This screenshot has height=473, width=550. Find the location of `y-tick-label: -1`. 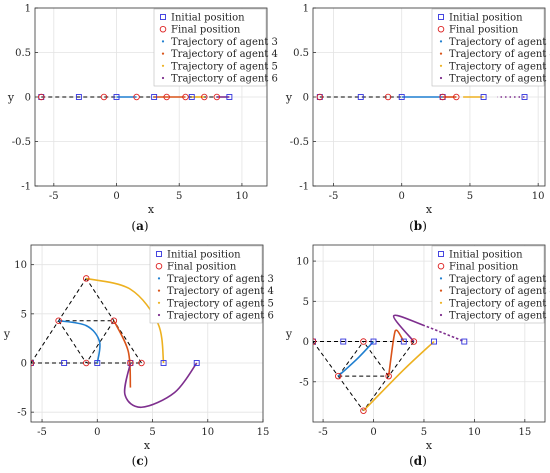

y-tick-label: -1 is located at coordinates (304, 187).